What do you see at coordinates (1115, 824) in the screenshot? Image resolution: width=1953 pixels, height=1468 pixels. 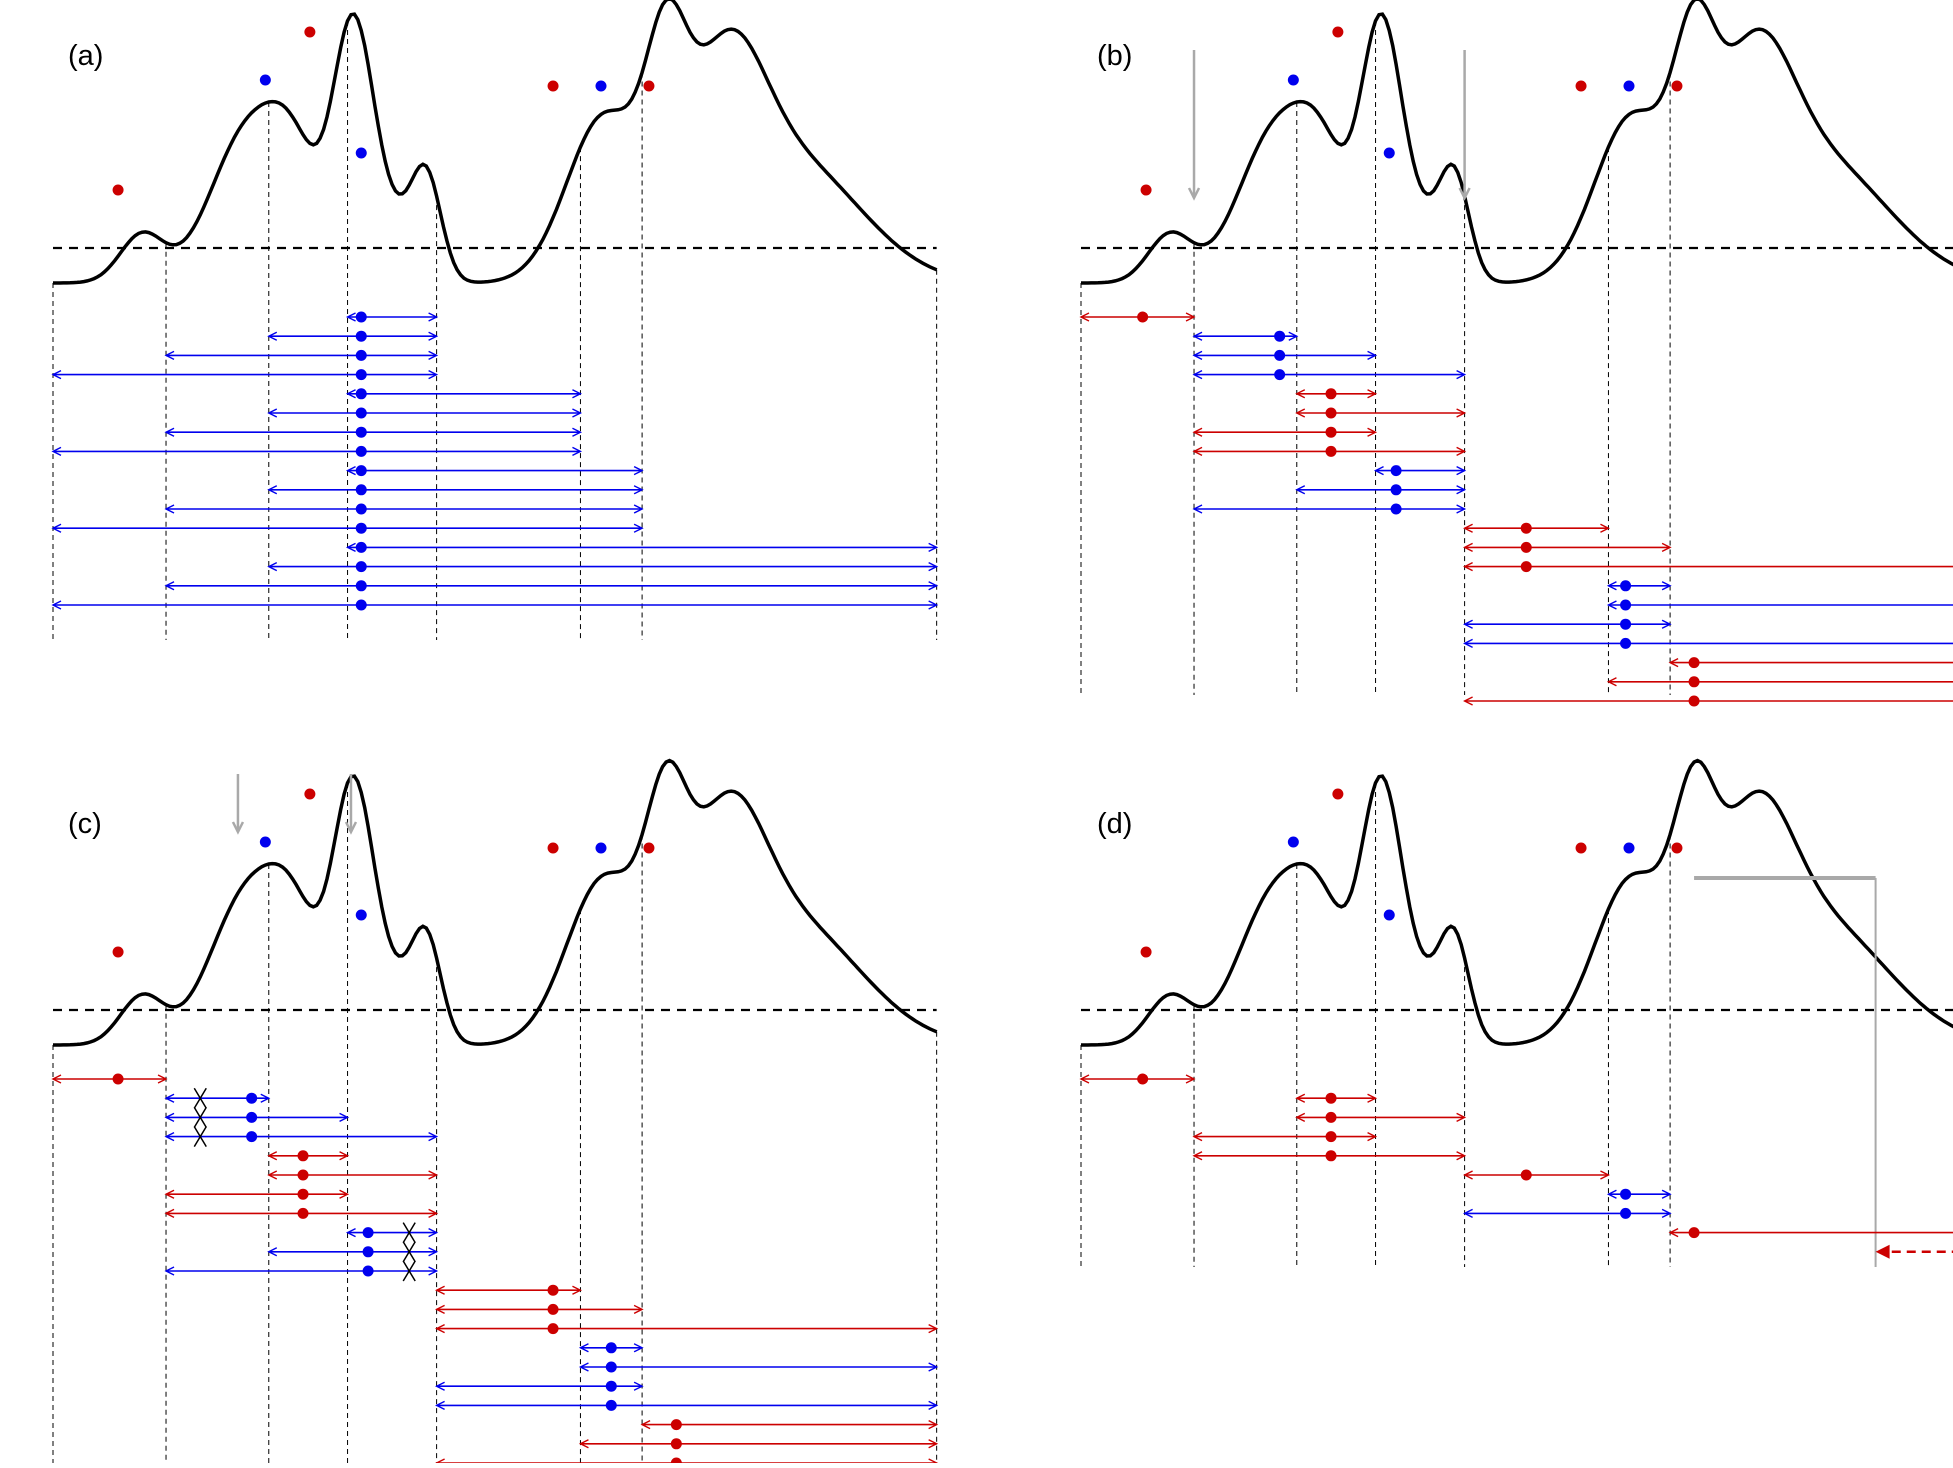 I see `panel-d-label: (d)` at bounding box center [1115, 824].